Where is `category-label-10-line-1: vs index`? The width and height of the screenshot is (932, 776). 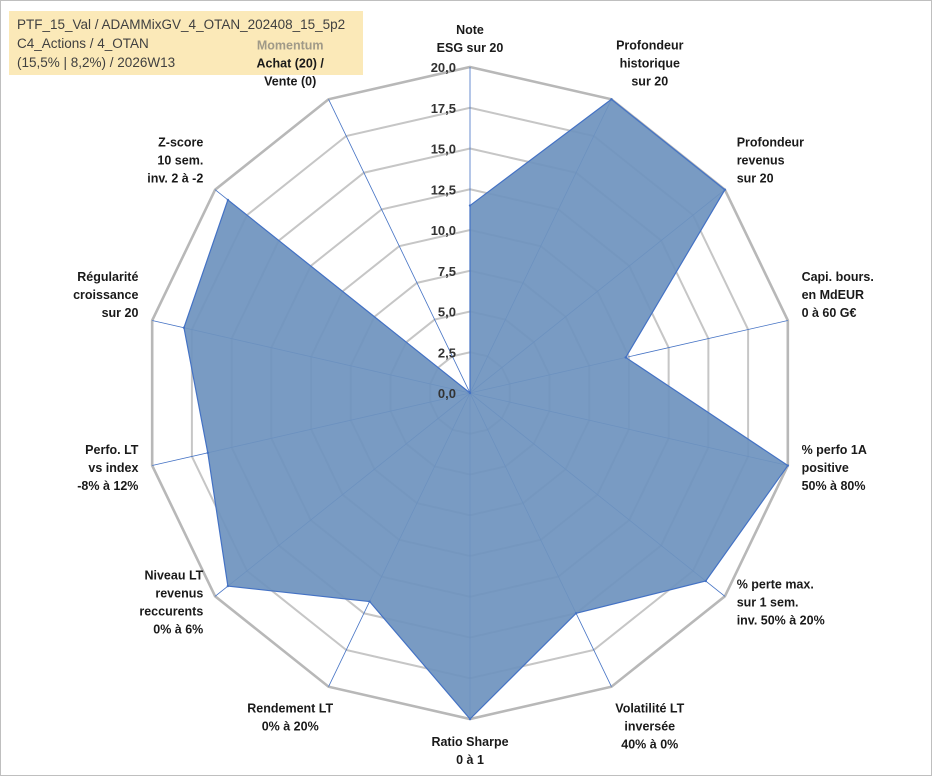 category-label-10-line-1: vs index is located at coordinates (113, 468).